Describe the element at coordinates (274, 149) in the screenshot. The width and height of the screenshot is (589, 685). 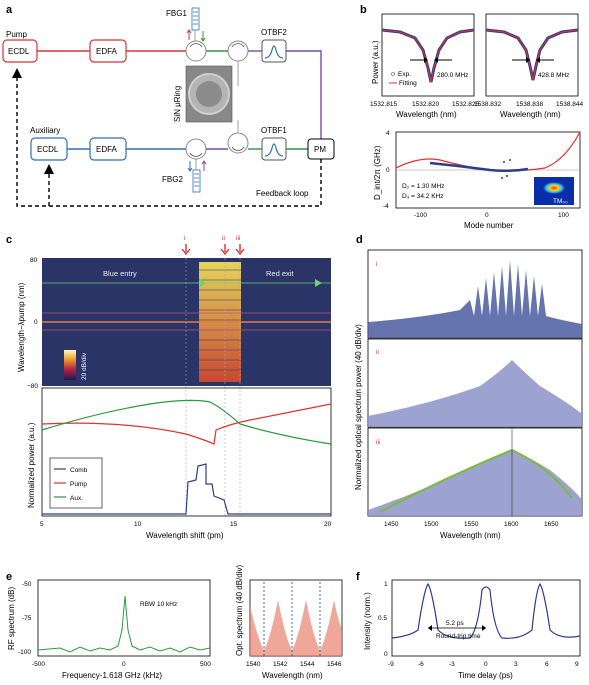
I see `otbf1-box` at that location.